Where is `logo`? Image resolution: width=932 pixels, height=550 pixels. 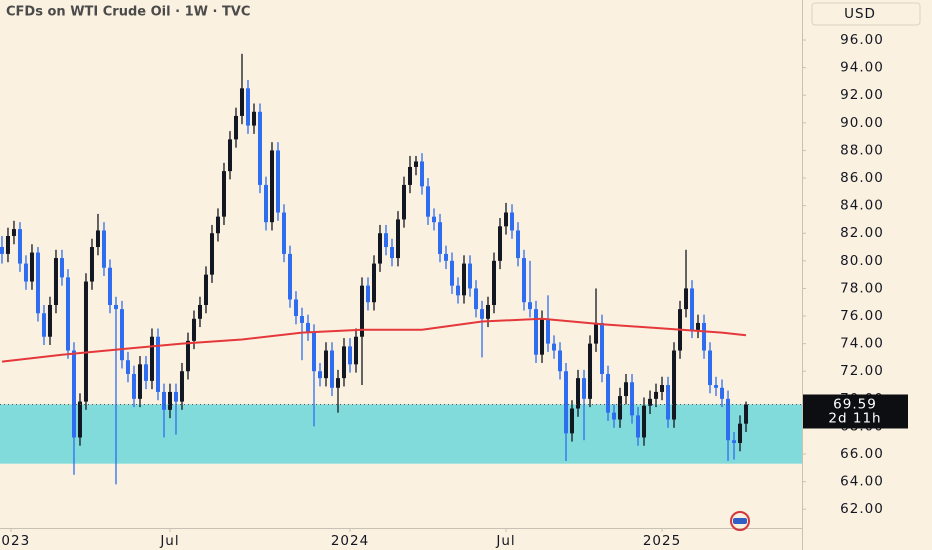 logo is located at coordinates (740, 521).